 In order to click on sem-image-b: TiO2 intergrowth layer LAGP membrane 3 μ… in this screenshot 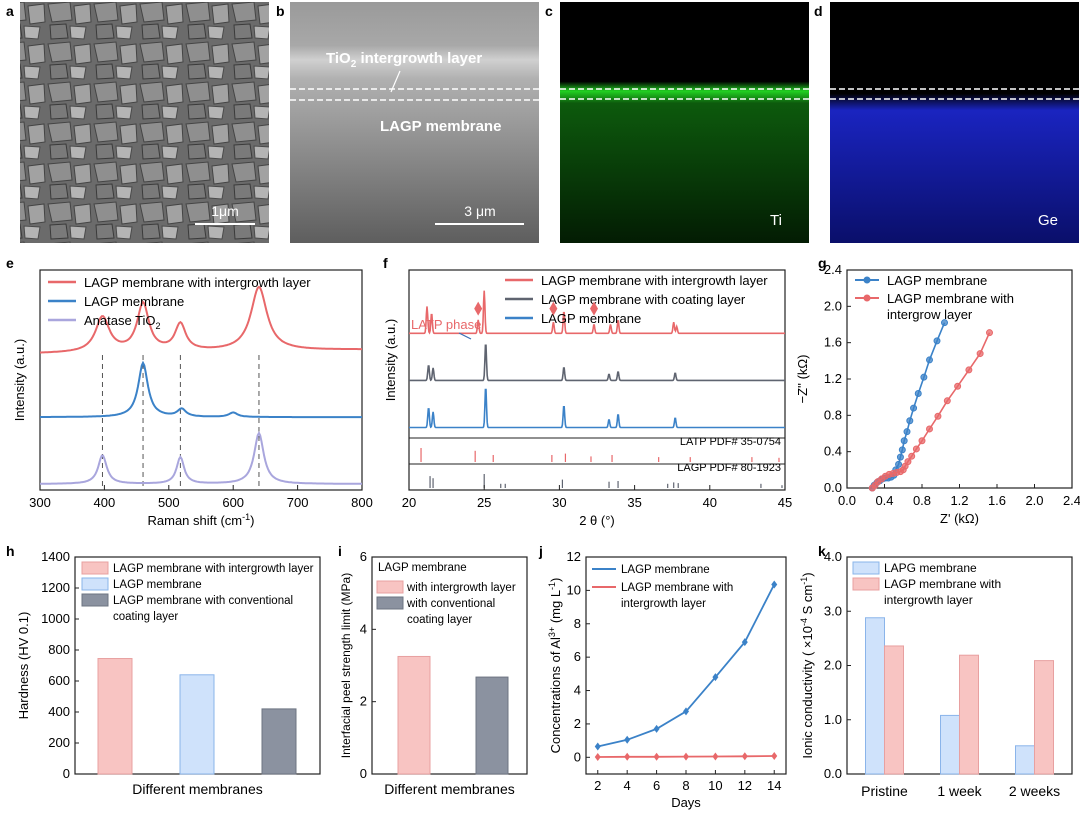, I will do `click(414, 122)`.